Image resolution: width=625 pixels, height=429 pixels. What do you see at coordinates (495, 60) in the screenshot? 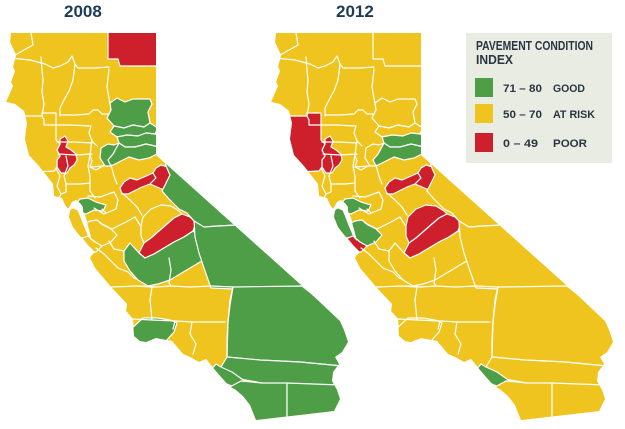
I see `svg-text: INDEX` at bounding box center [495, 60].